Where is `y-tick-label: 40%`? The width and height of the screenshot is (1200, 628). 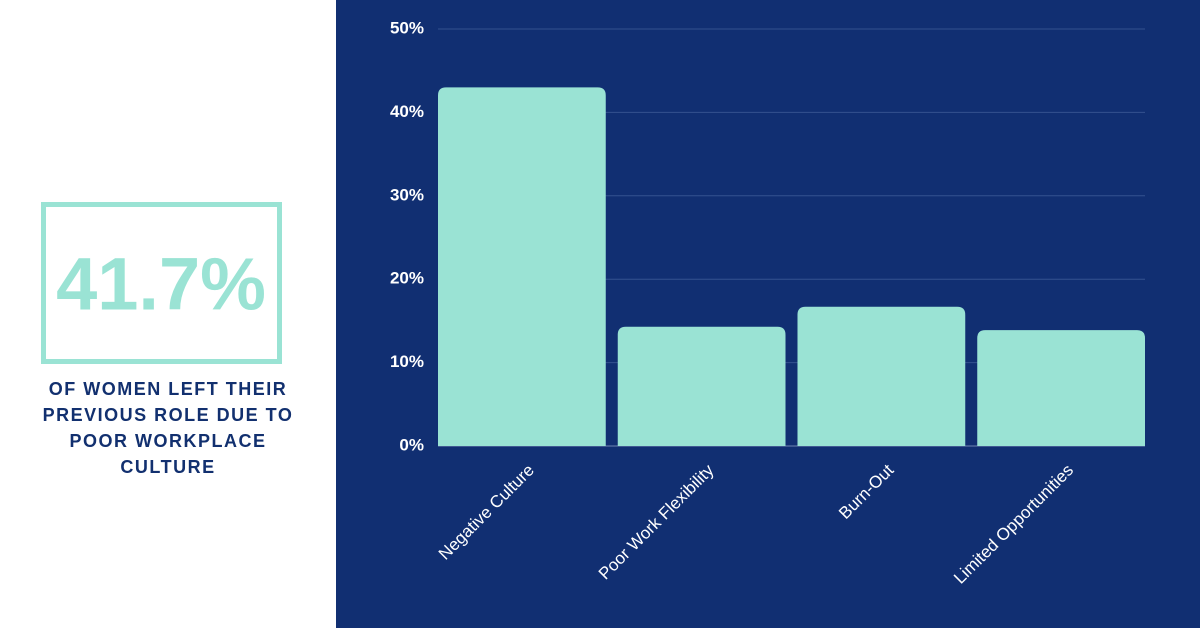 y-tick-label: 40% is located at coordinates (407, 111).